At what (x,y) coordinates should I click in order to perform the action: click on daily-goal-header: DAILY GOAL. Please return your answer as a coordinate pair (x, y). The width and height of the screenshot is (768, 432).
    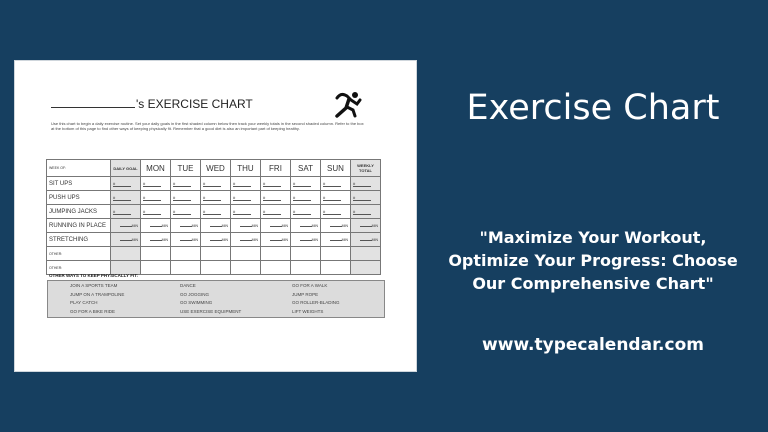
    Looking at the image, I should click on (125, 168).